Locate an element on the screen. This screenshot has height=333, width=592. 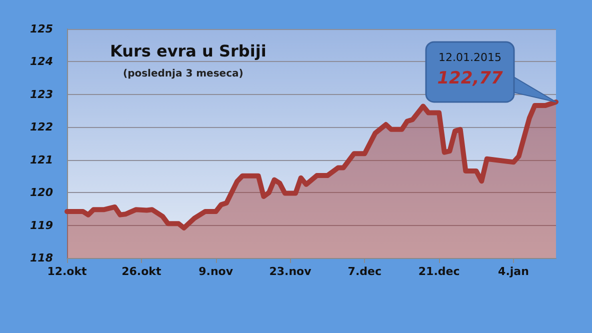
y-tick-label: 118 is located at coordinates (42, 258).